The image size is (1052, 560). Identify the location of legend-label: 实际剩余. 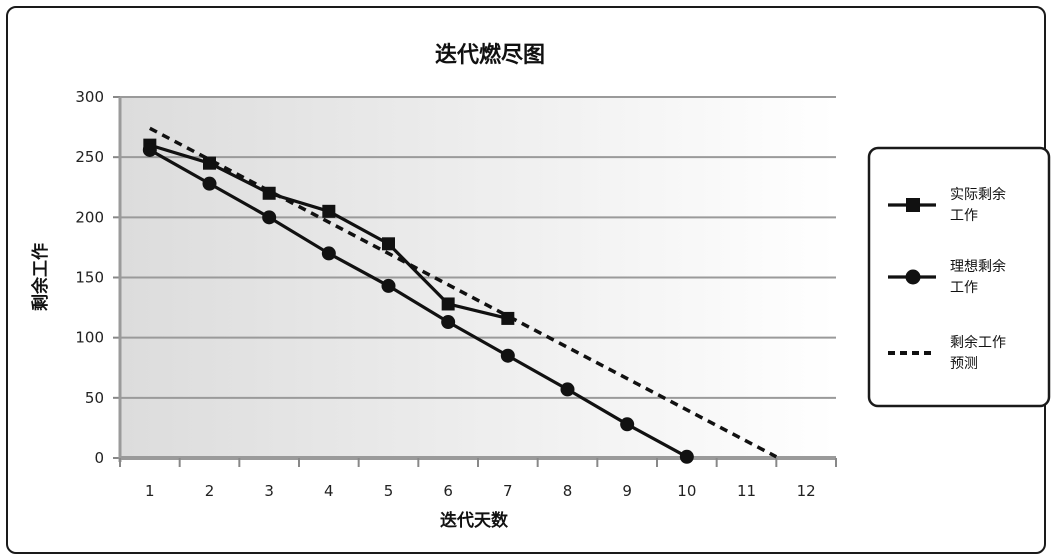
(978, 194).